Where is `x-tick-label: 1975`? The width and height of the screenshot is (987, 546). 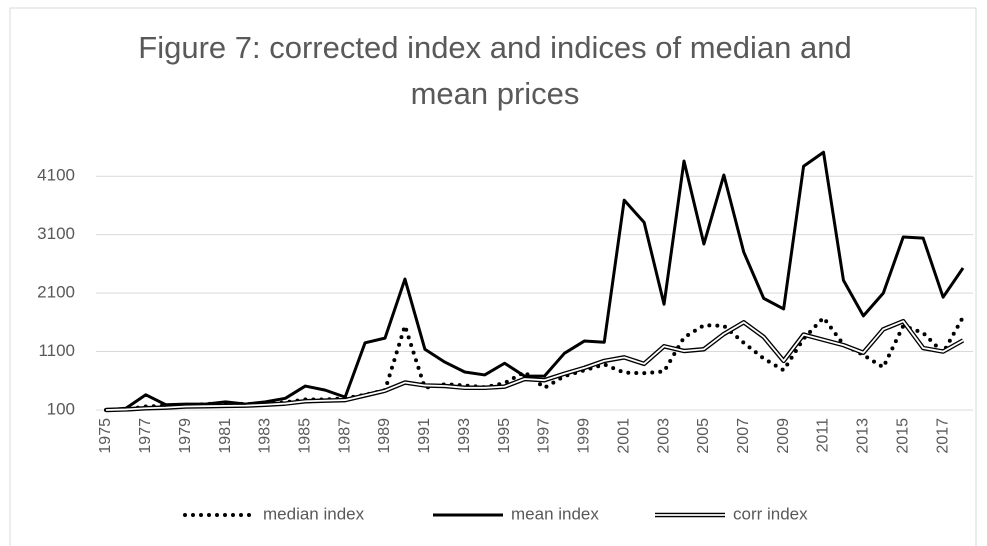 x-tick-label: 1975 is located at coordinates (105, 436).